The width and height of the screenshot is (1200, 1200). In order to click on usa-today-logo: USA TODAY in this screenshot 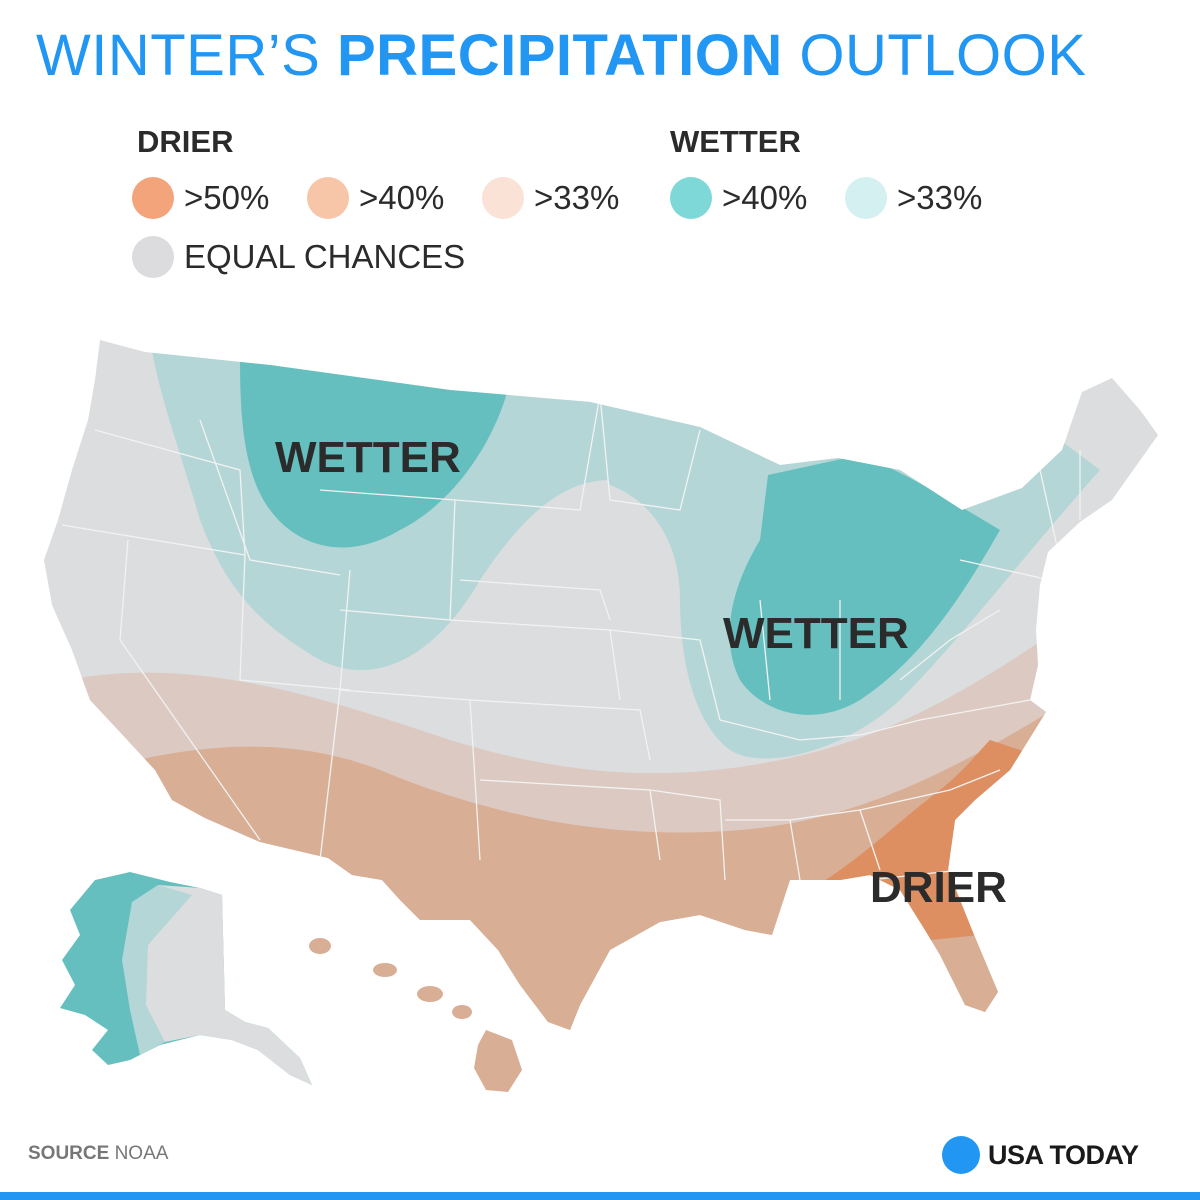, I will do `click(1040, 1155)`.